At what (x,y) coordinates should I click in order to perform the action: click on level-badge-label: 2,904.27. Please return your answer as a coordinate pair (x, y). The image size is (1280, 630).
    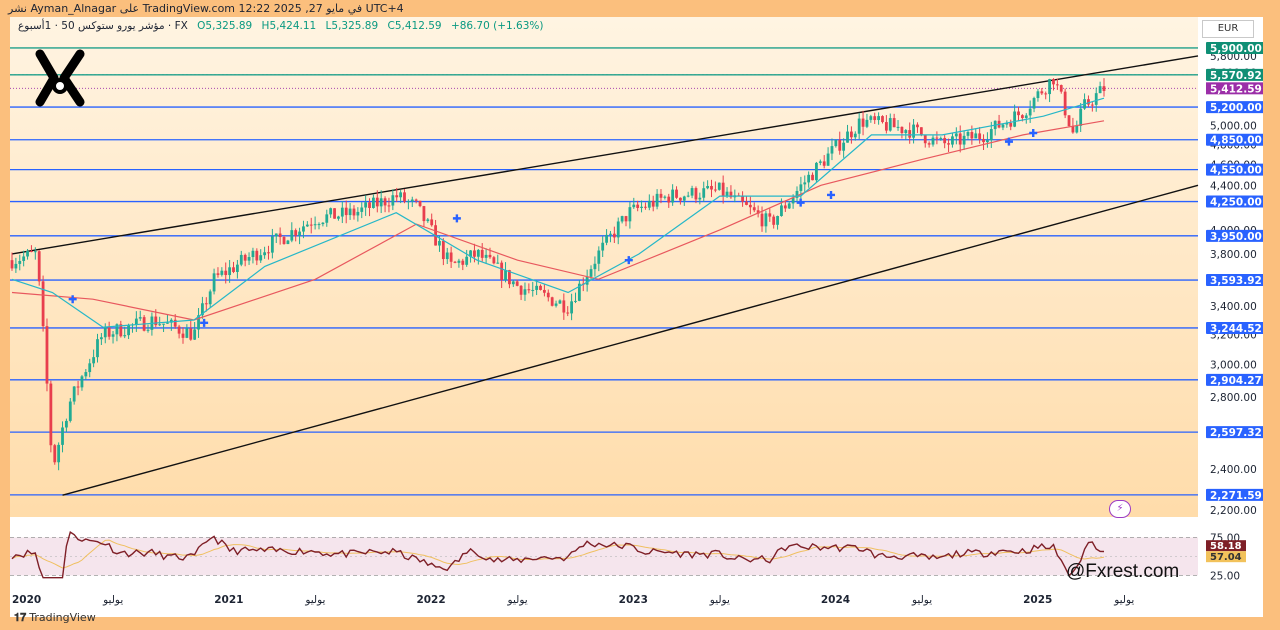
    Looking at the image, I should click on (1236, 381).